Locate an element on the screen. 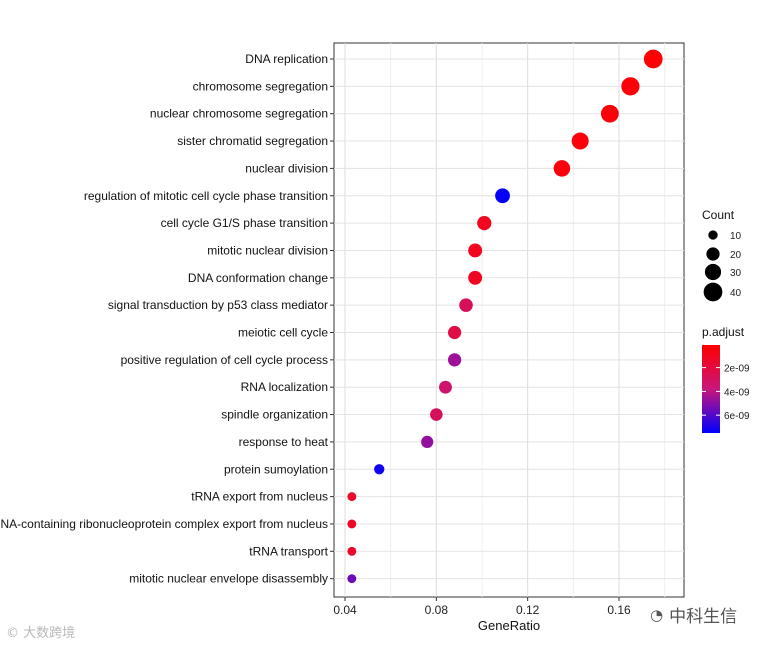 The height and width of the screenshot is (647, 776). color-legend-bar is located at coordinates (711, 389).